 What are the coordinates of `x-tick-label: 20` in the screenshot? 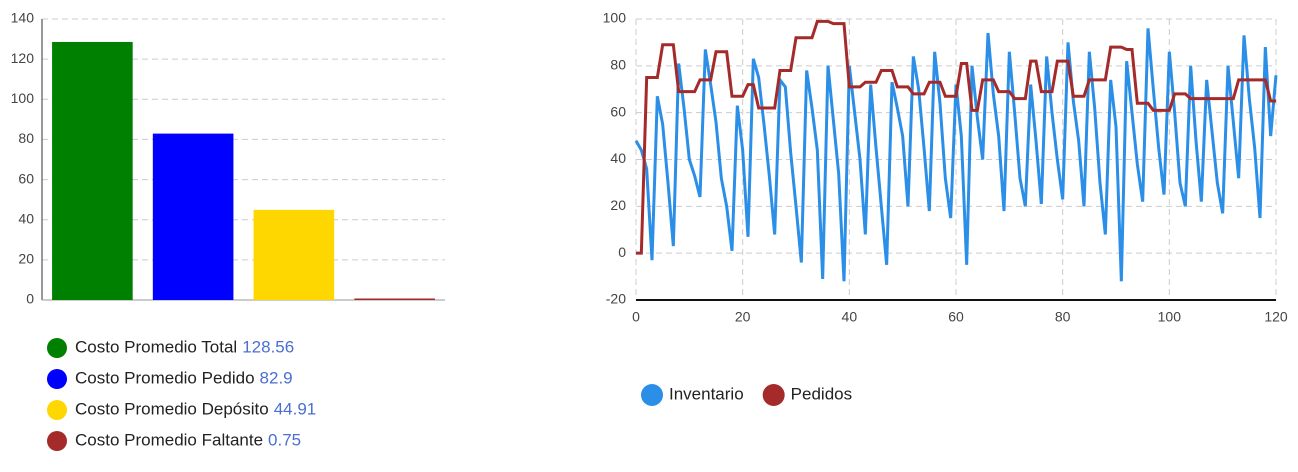 It's located at (743, 317).